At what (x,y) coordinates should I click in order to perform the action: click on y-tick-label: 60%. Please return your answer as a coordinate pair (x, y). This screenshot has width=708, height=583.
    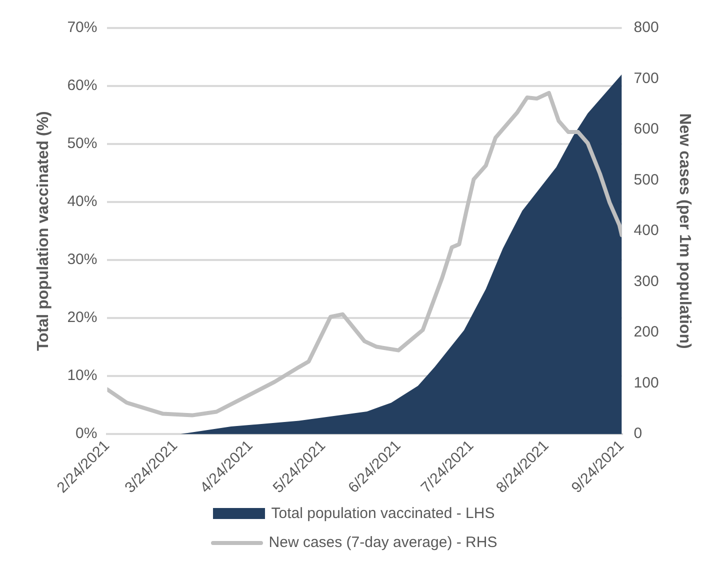
    Looking at the image, I should click on (82, 85).